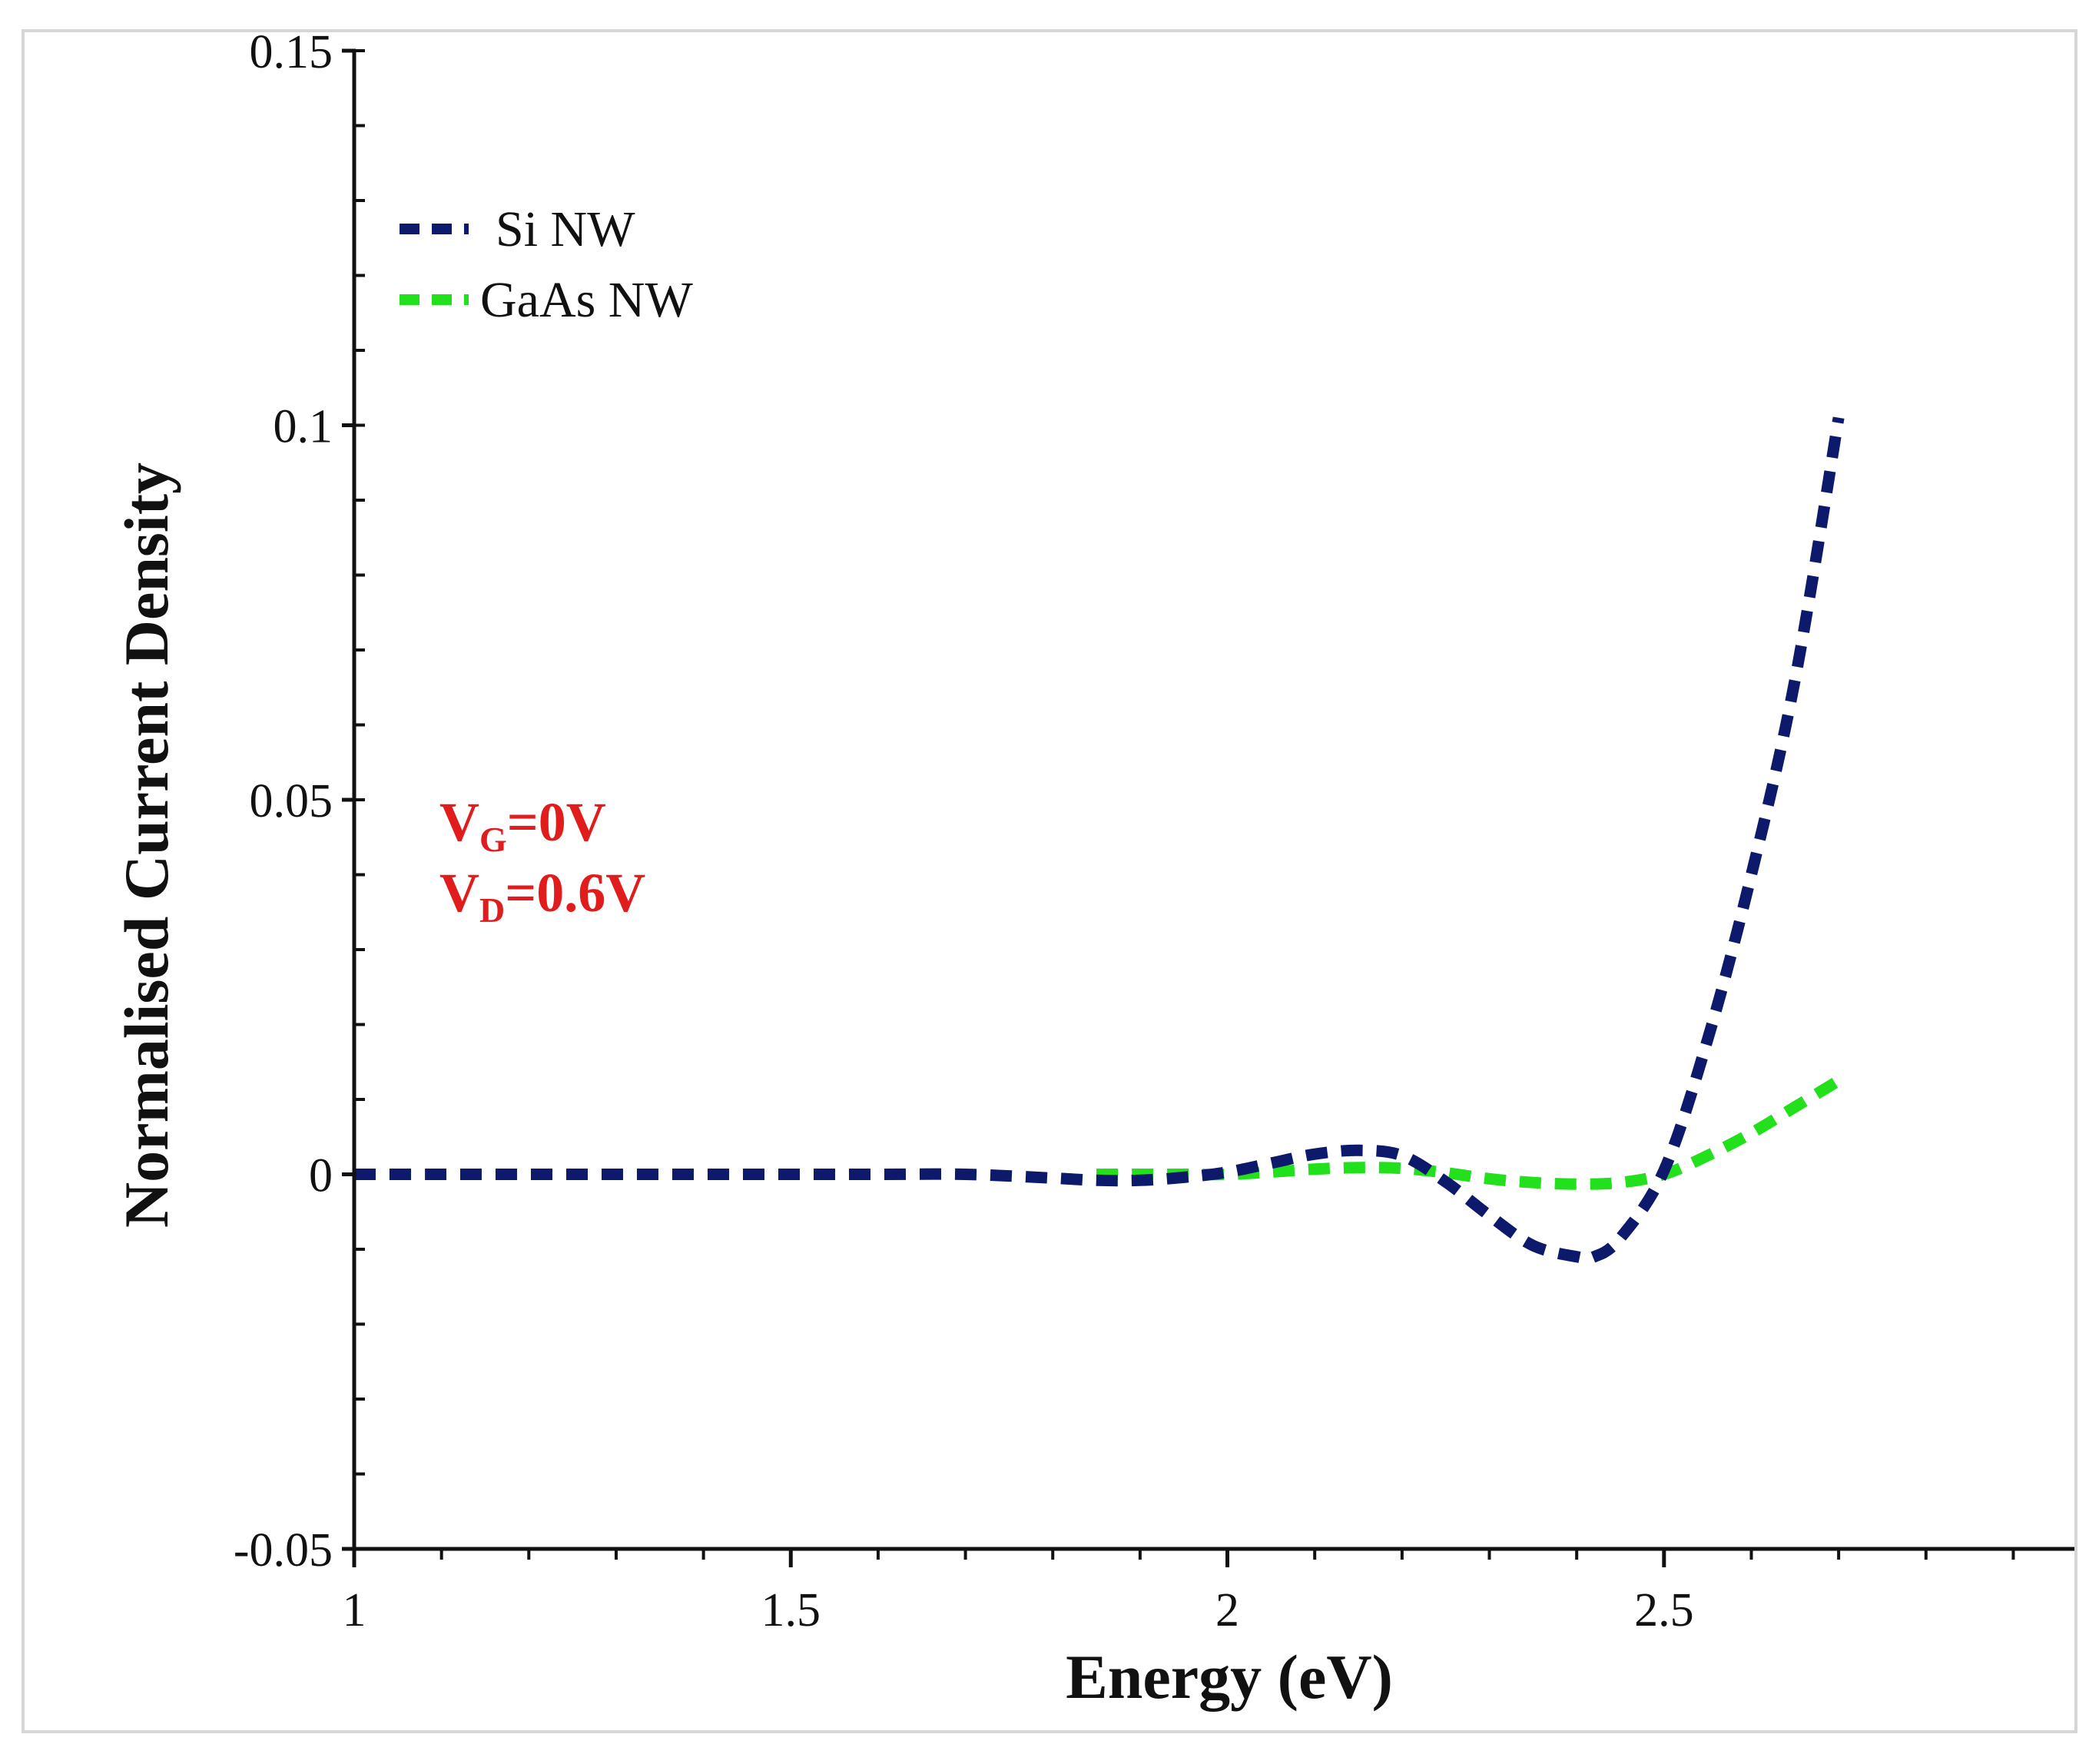 This screenshot has height=1764, width=2099. I want to click on x-tick-label: 1.5, so click(791, 1610).